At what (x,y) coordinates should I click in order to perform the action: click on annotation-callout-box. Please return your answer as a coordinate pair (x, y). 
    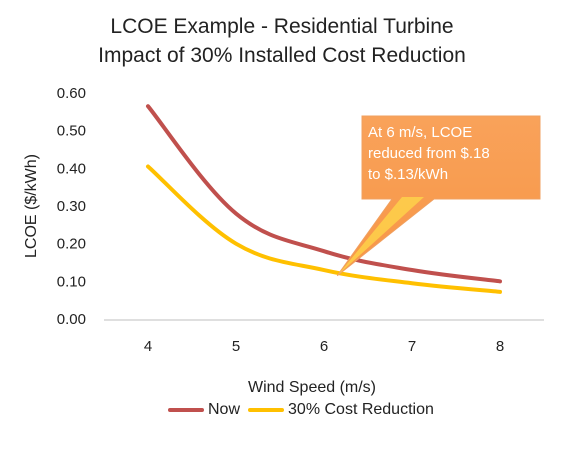
    Looking at the image, I should click on (438, 196).